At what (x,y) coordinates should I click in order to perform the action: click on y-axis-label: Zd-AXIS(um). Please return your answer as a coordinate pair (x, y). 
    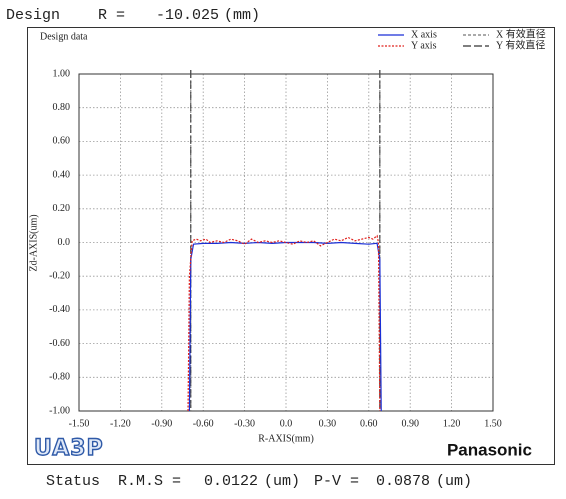
    Looking at the image, I should click on (33, 242).